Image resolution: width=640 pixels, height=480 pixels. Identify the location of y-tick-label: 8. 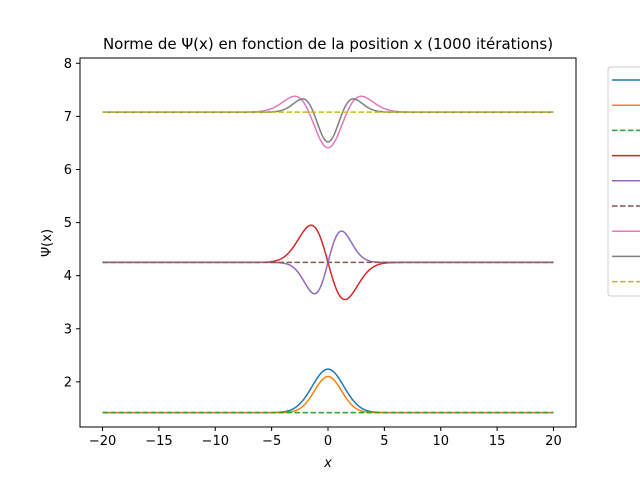
(68, 64).